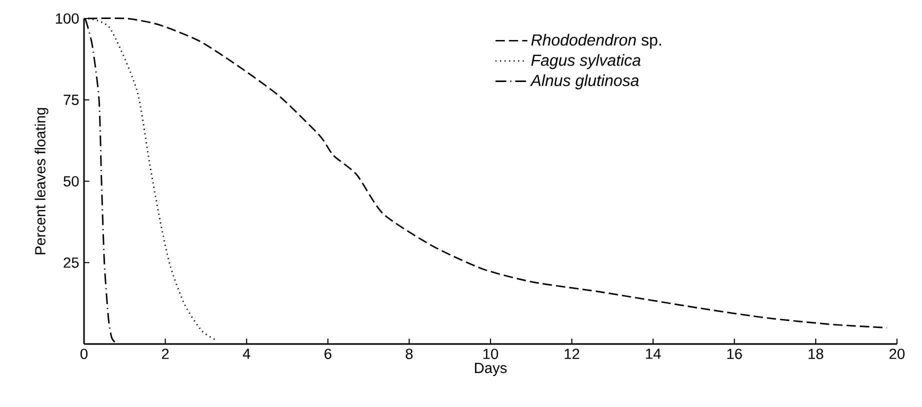  I want to click on y-tick-label: 25, so click(71, 262).